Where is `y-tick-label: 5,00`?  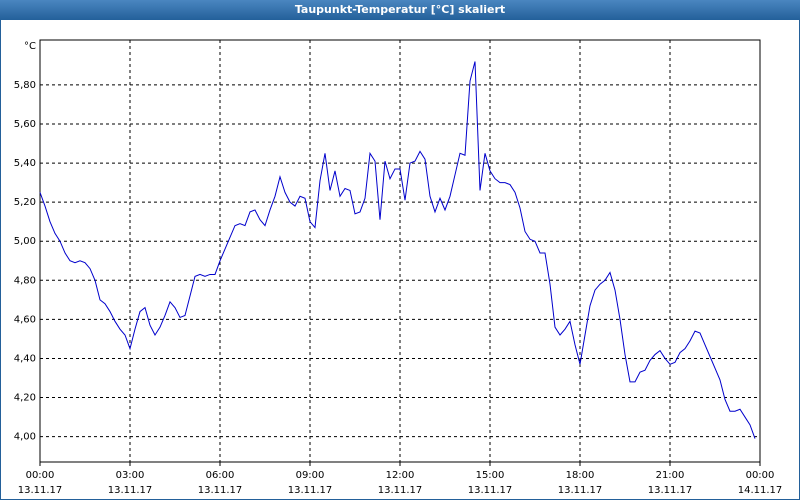
y-tick-label: 5,00 is located at coordinates (25, 241).